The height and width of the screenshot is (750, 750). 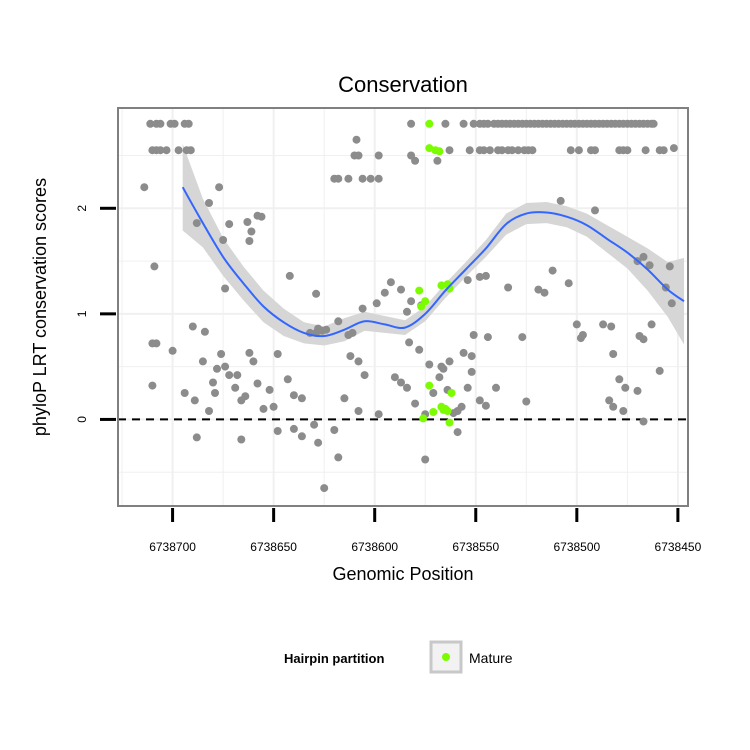 I want to click on legend-label-mature: Mature, so click(x=491, y=658).